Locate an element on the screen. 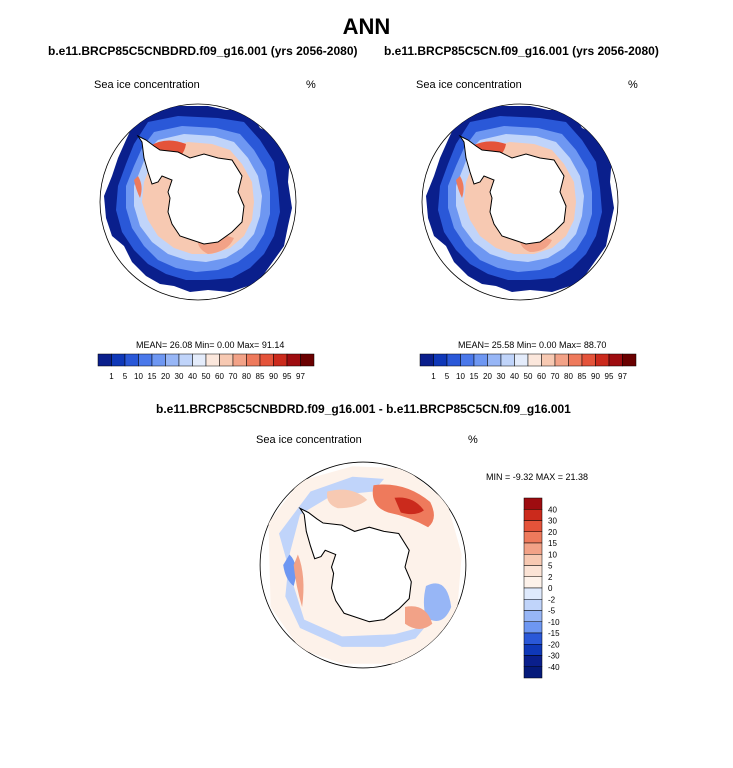 This screenshot has width=733, height=768. diff-map is located at coordinates (363, 565).